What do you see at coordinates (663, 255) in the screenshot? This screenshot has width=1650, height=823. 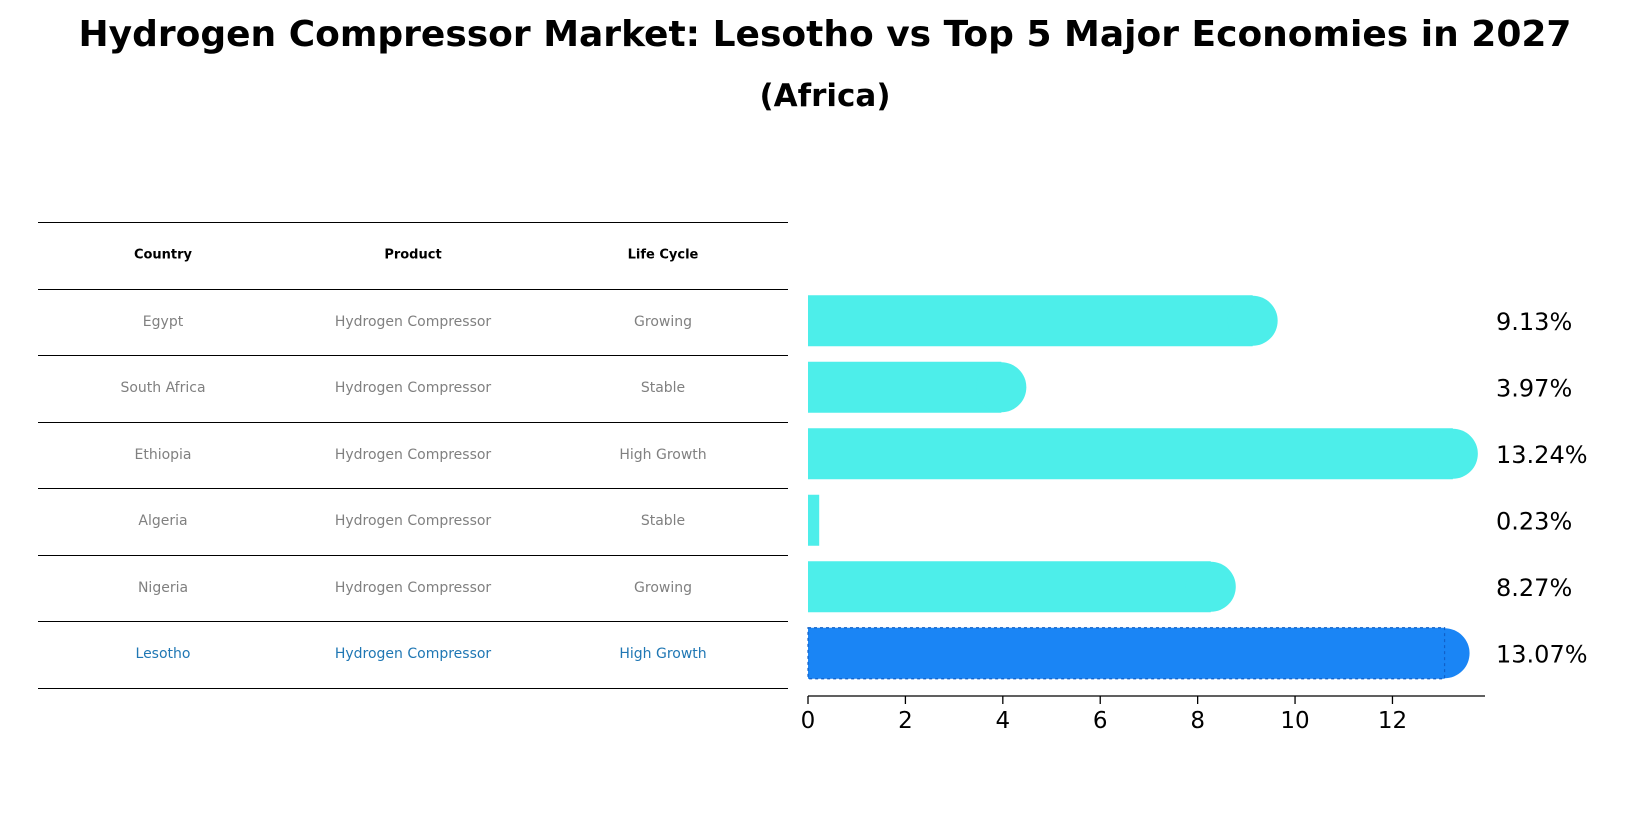 I see `header-life-cycle: Life Cycle` at bounding box center [663, 255].